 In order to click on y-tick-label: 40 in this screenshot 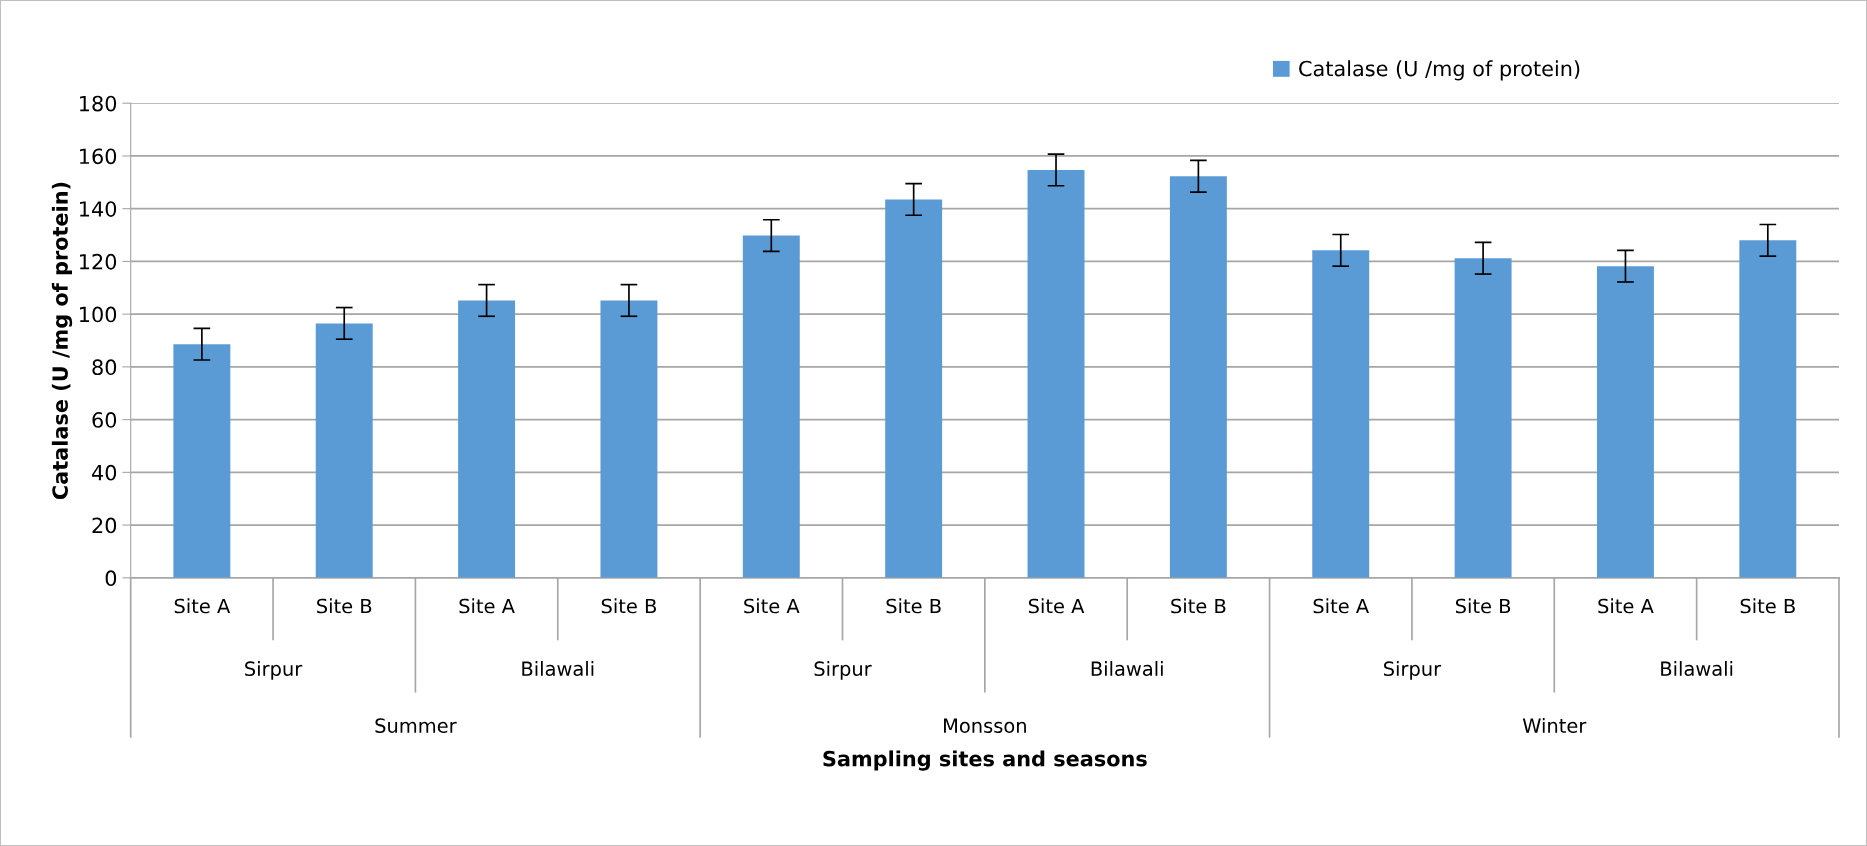, I will do `click(104, 472)`.